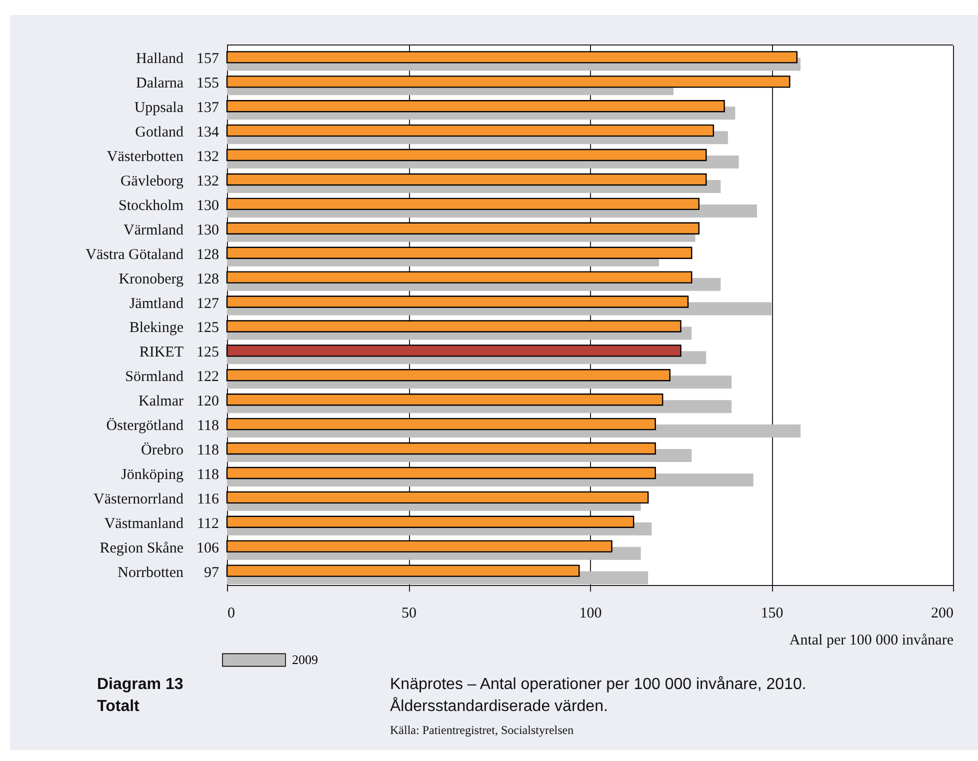 The image size is (978, 761). What do you see at coordinates (482, 730) in the screenshot?
I see `text: Källa: Patientregistret, Socialstyrelsen` at bounding box center [482, 730].